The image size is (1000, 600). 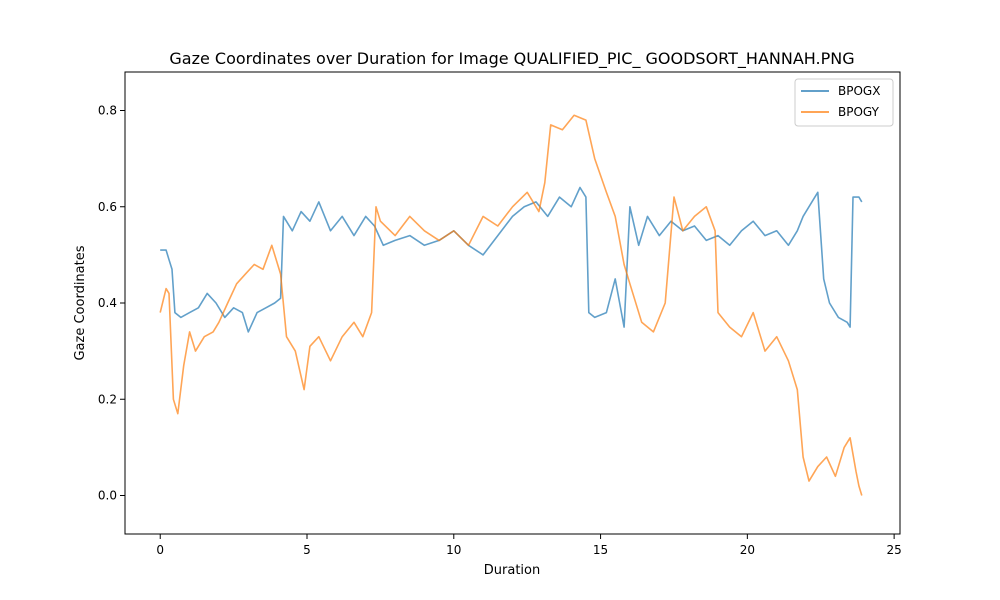 What do you see at coordinates (107, 111) in the screenshot?
I see `y-tick-label: 0.8` at bounding box center [107, 111].